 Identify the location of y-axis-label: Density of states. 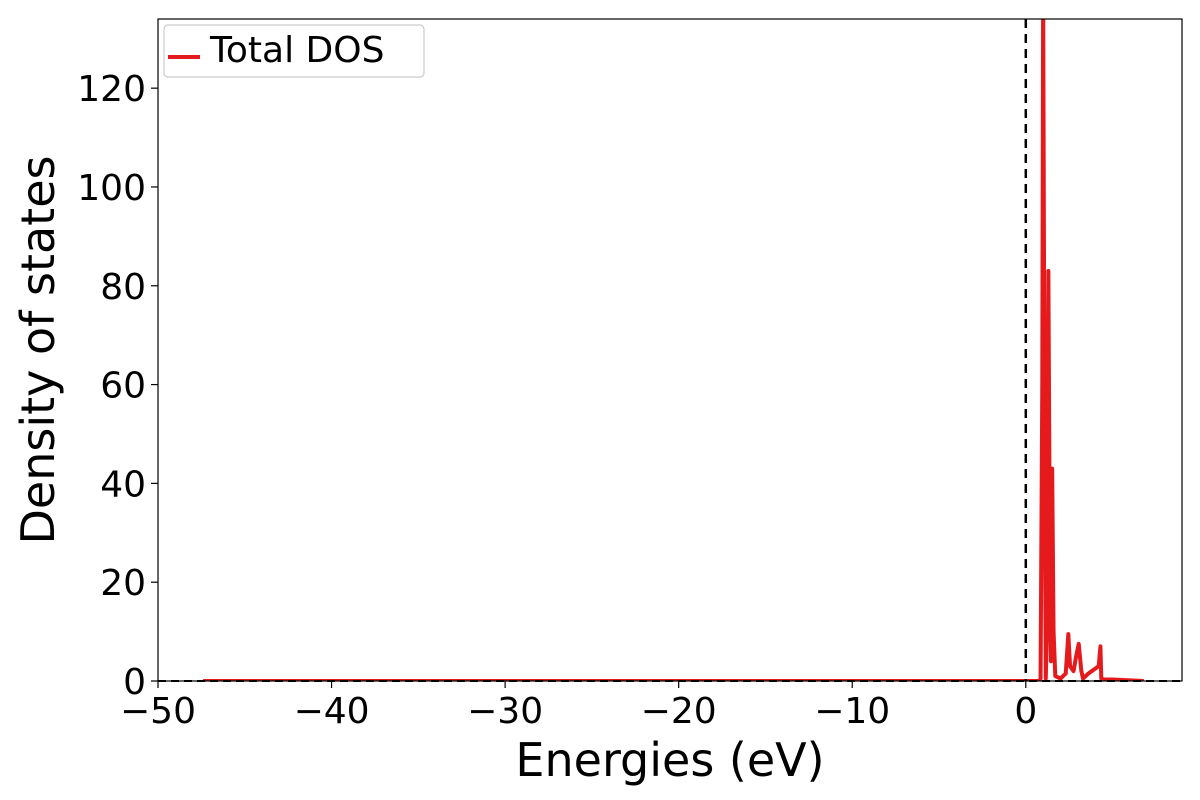
(38, 350).